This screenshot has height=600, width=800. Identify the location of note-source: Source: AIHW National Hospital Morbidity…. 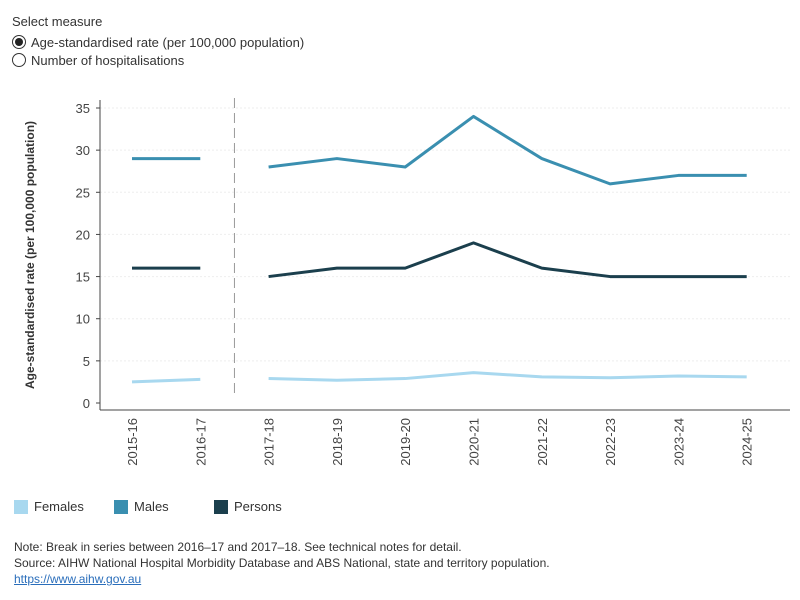
(282, 563).